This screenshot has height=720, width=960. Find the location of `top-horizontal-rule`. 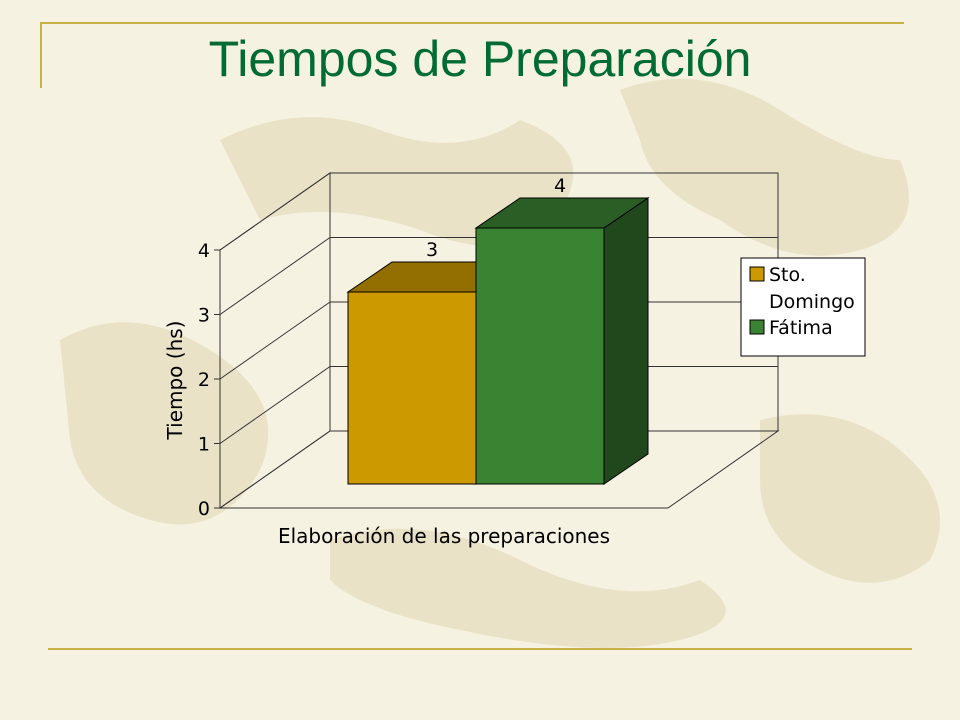

top-horizontal-rule is located at coordinates (472, 23).